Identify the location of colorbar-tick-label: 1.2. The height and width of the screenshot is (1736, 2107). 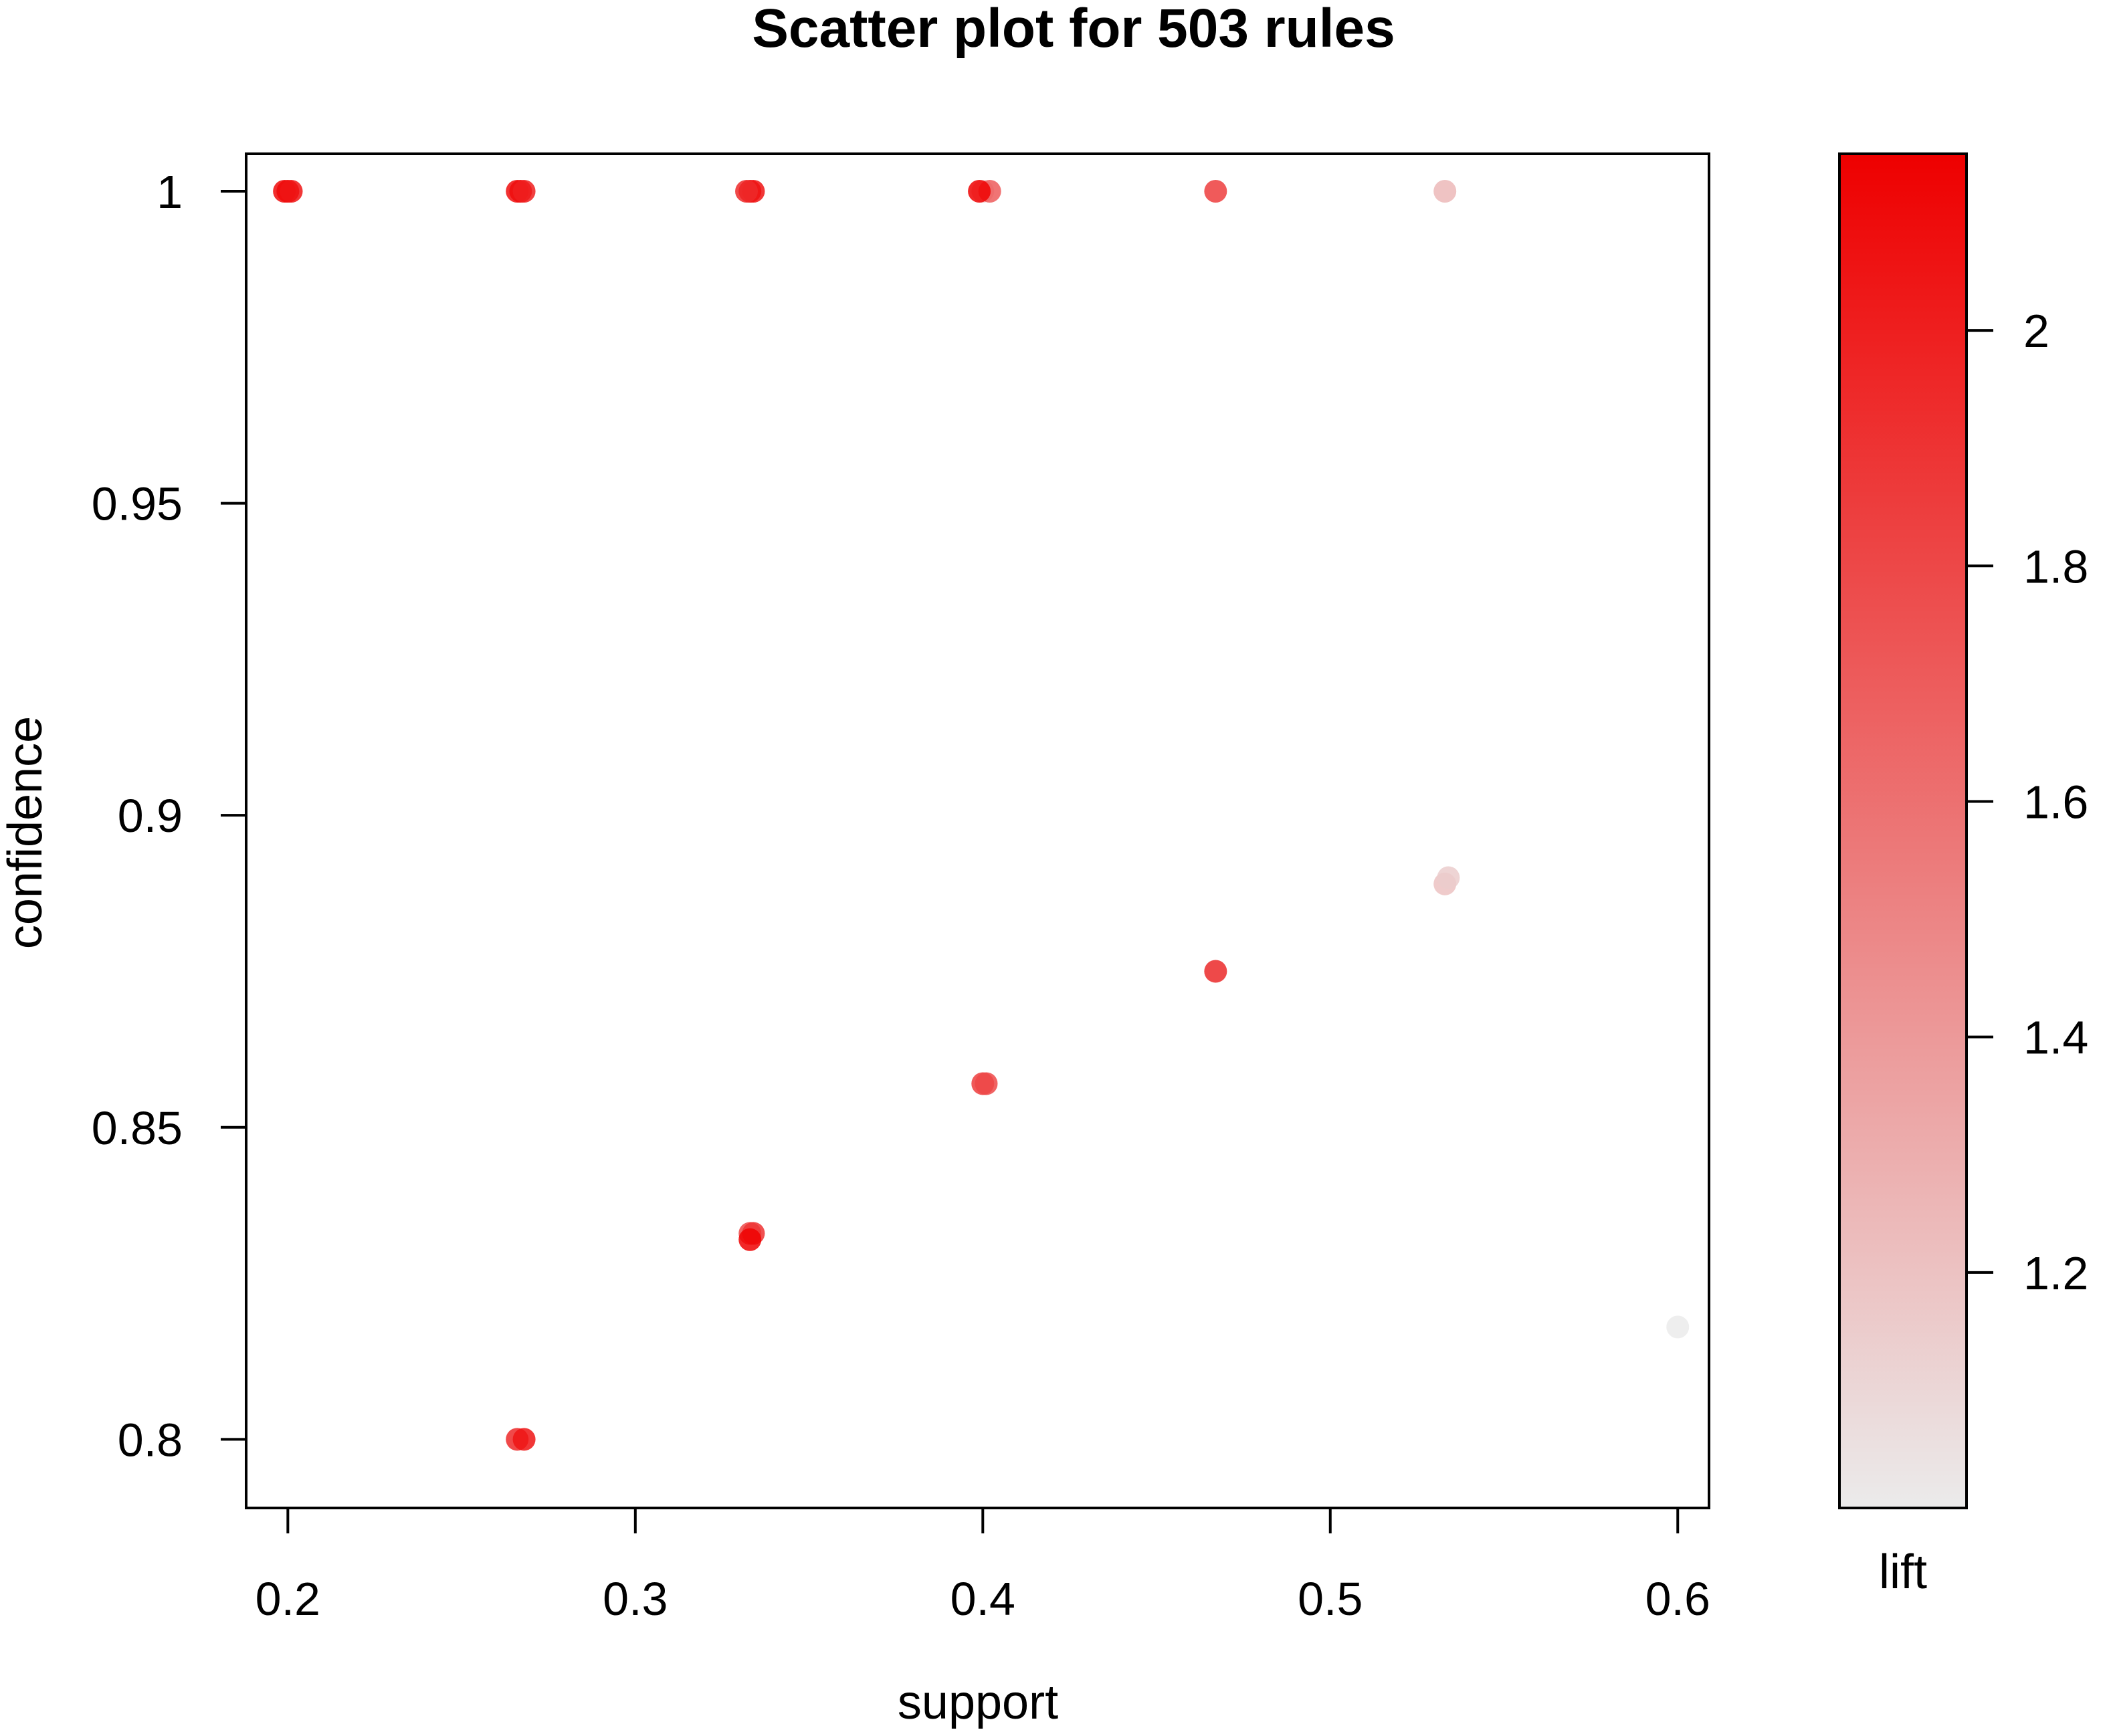
(2055, 1273).